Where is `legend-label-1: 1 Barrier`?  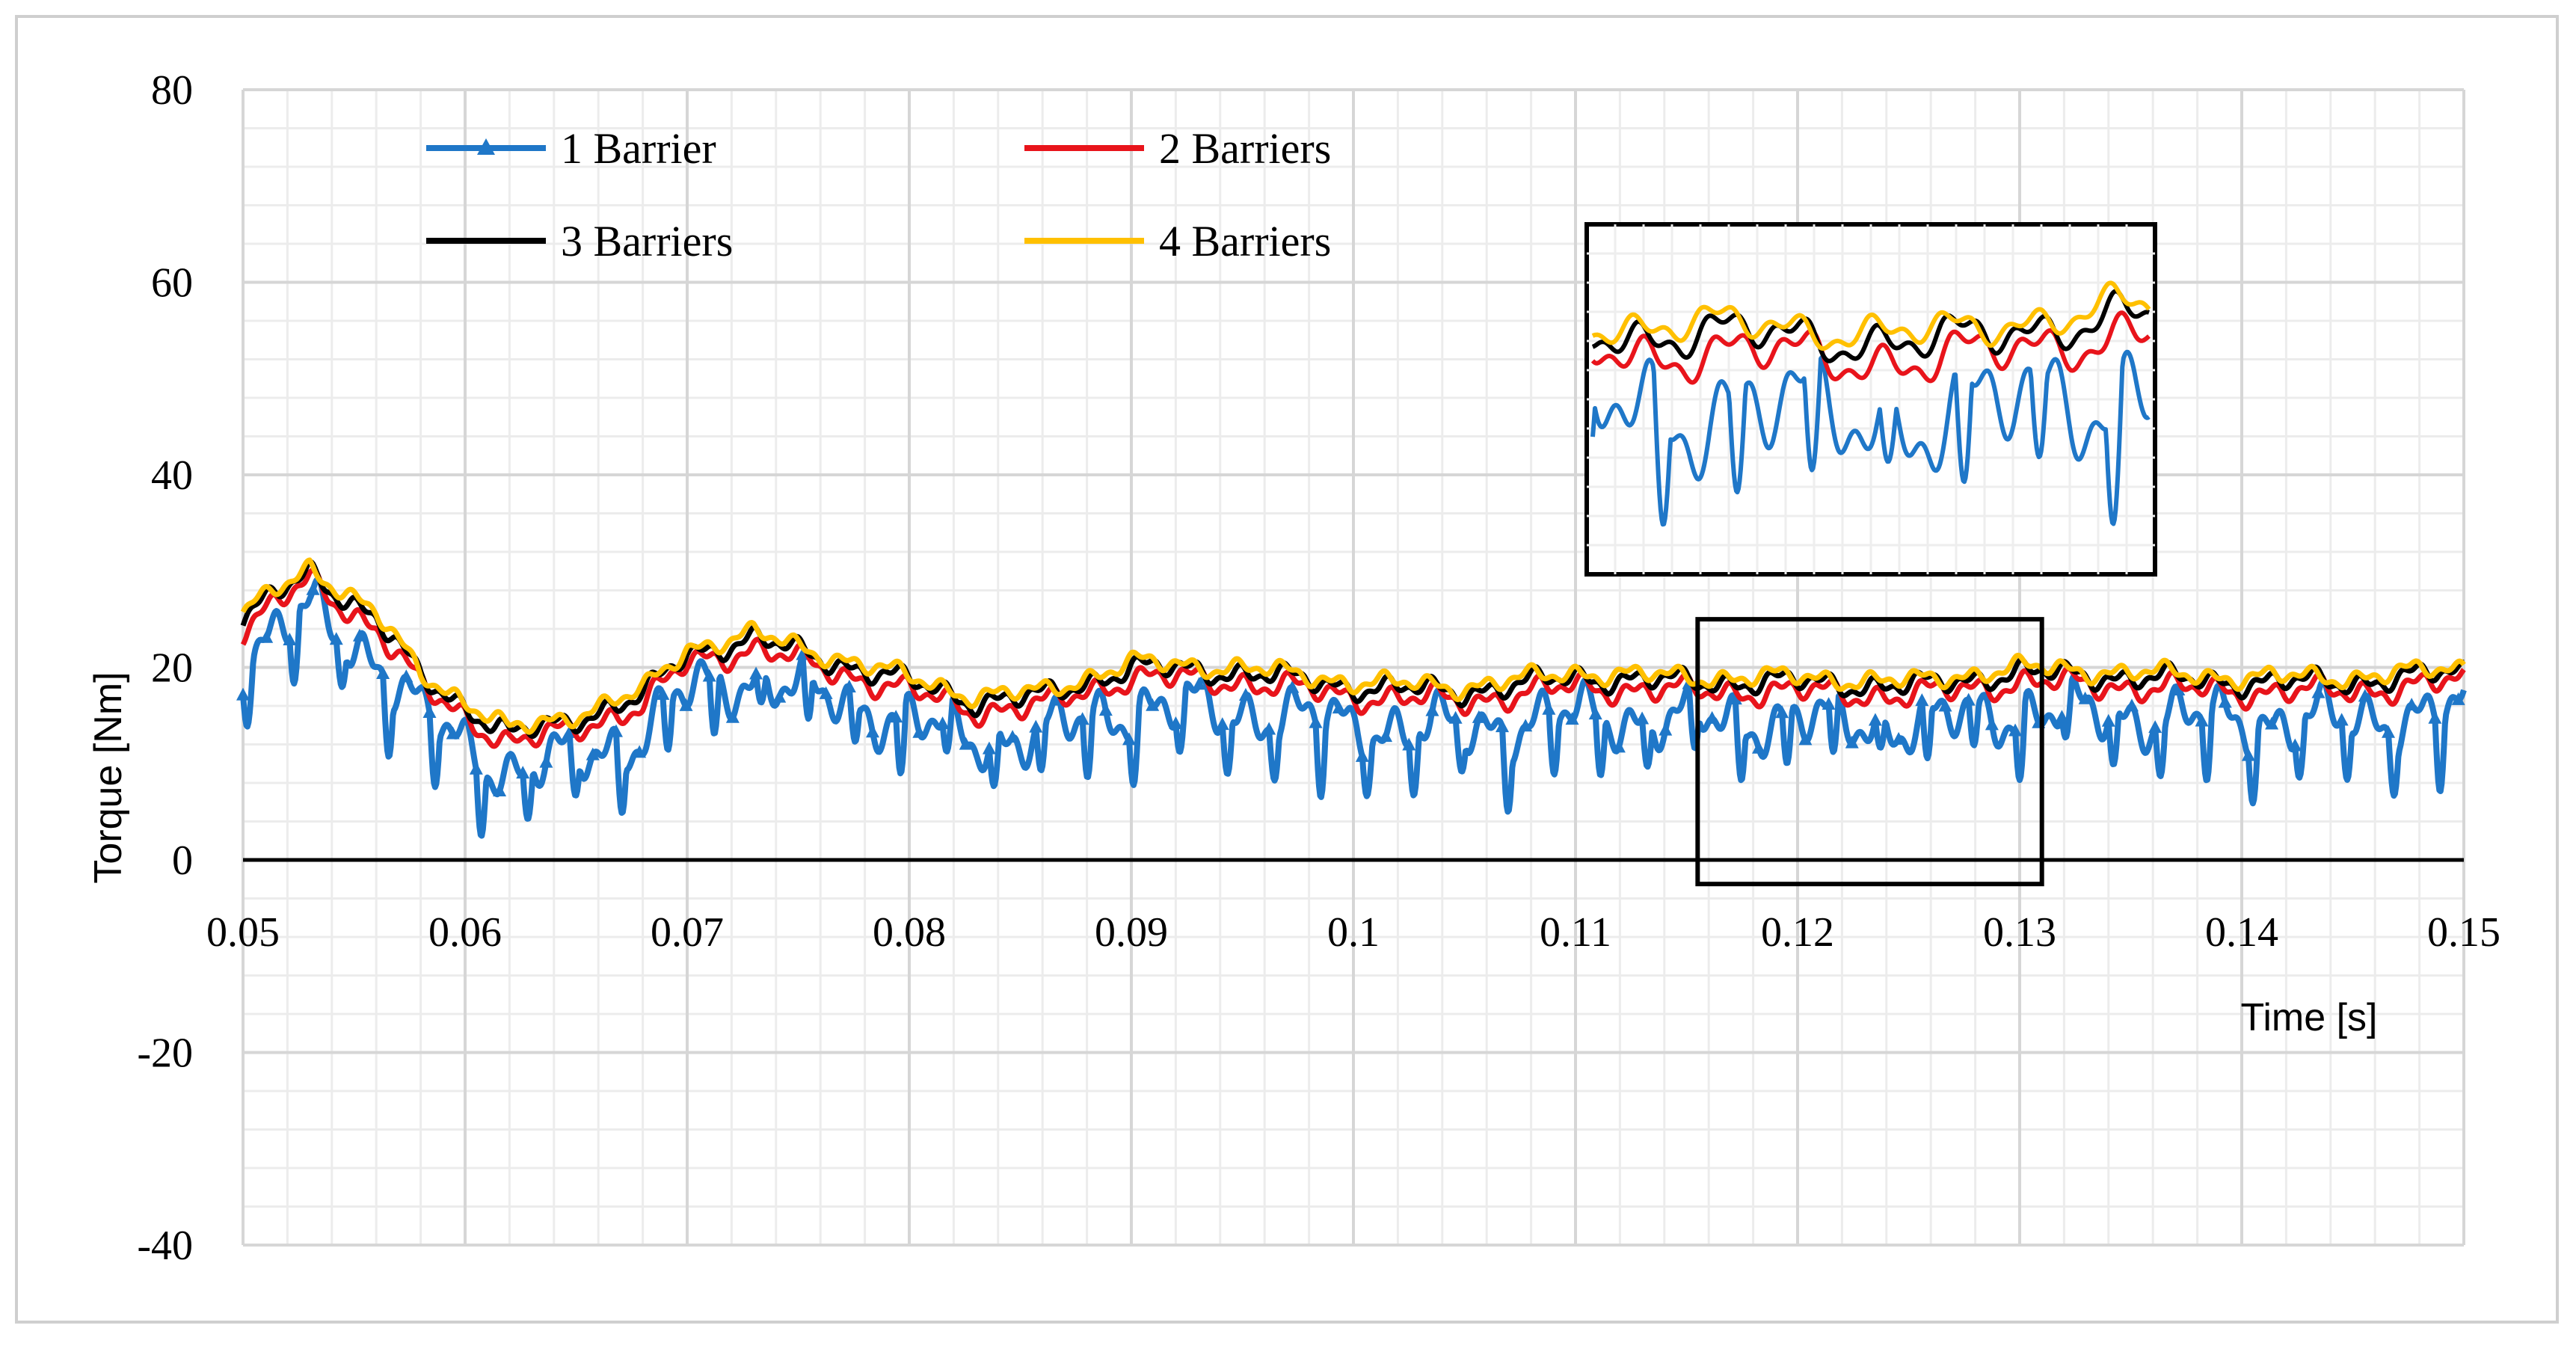 legend-label-1: 1 Barrier is located at coordinates (638, 148).